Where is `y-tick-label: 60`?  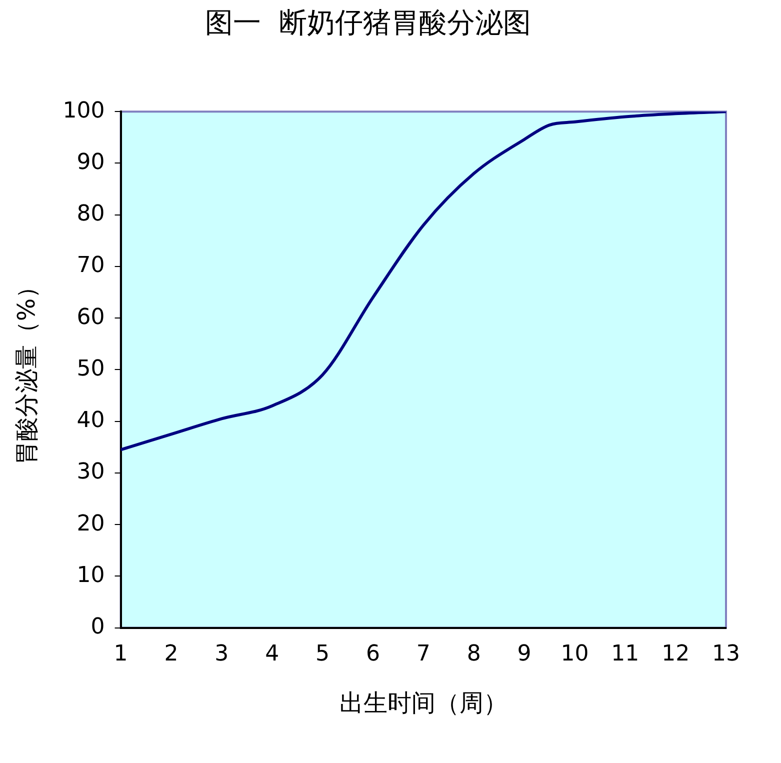 y-tick-label: 60 is located at coordinates (90, 317).